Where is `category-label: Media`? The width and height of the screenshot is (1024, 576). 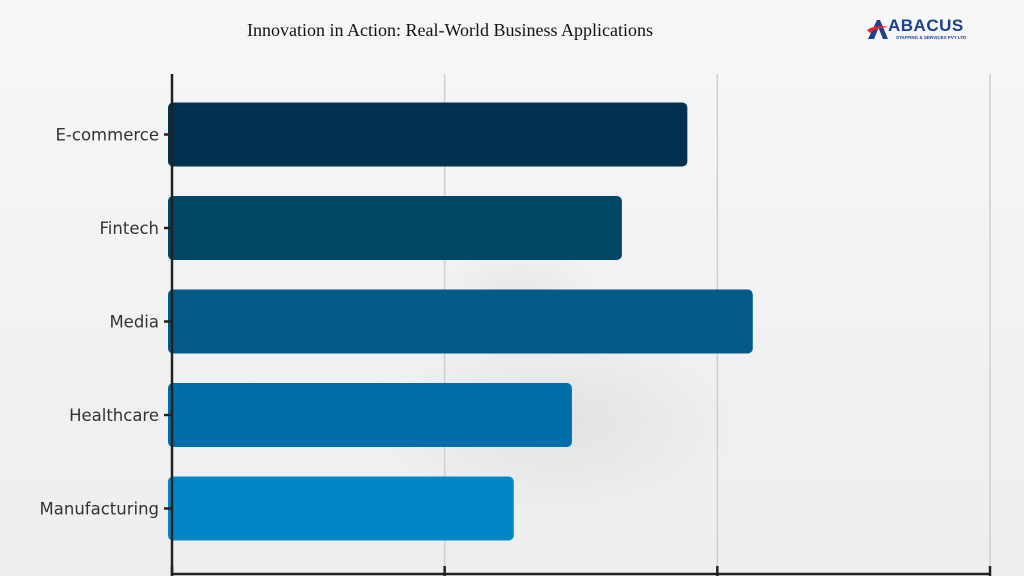
category-label: Media is located at coordinates (134, 322).